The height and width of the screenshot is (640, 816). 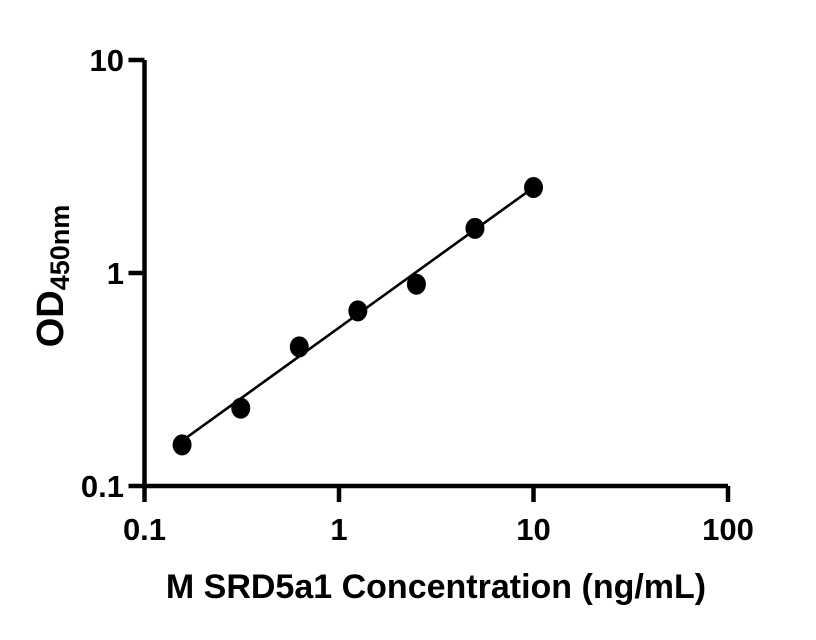 What do you see at coordinates (338, 529) in the screenshot?
I see `x-tick-label: 1` at bounding box center [338, 529].